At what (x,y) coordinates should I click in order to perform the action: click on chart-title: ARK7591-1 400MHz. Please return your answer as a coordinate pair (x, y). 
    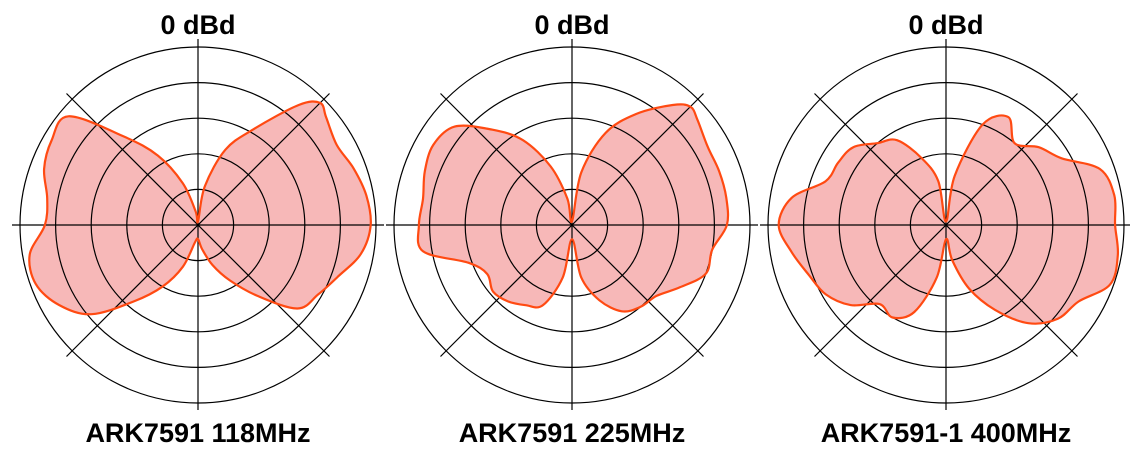
    Looking at the image, I should click on (946, 433).